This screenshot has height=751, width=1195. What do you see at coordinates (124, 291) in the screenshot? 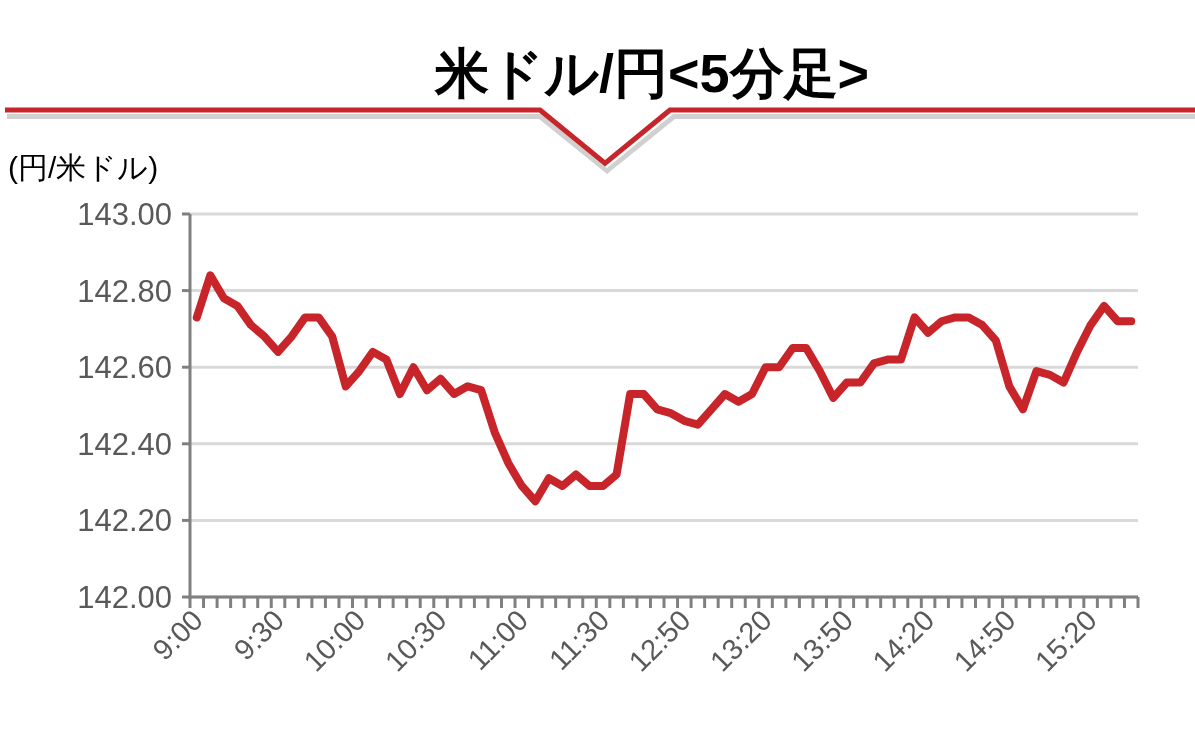
I see `y-tick-label: 142.80` at bounding box center [124, 291].